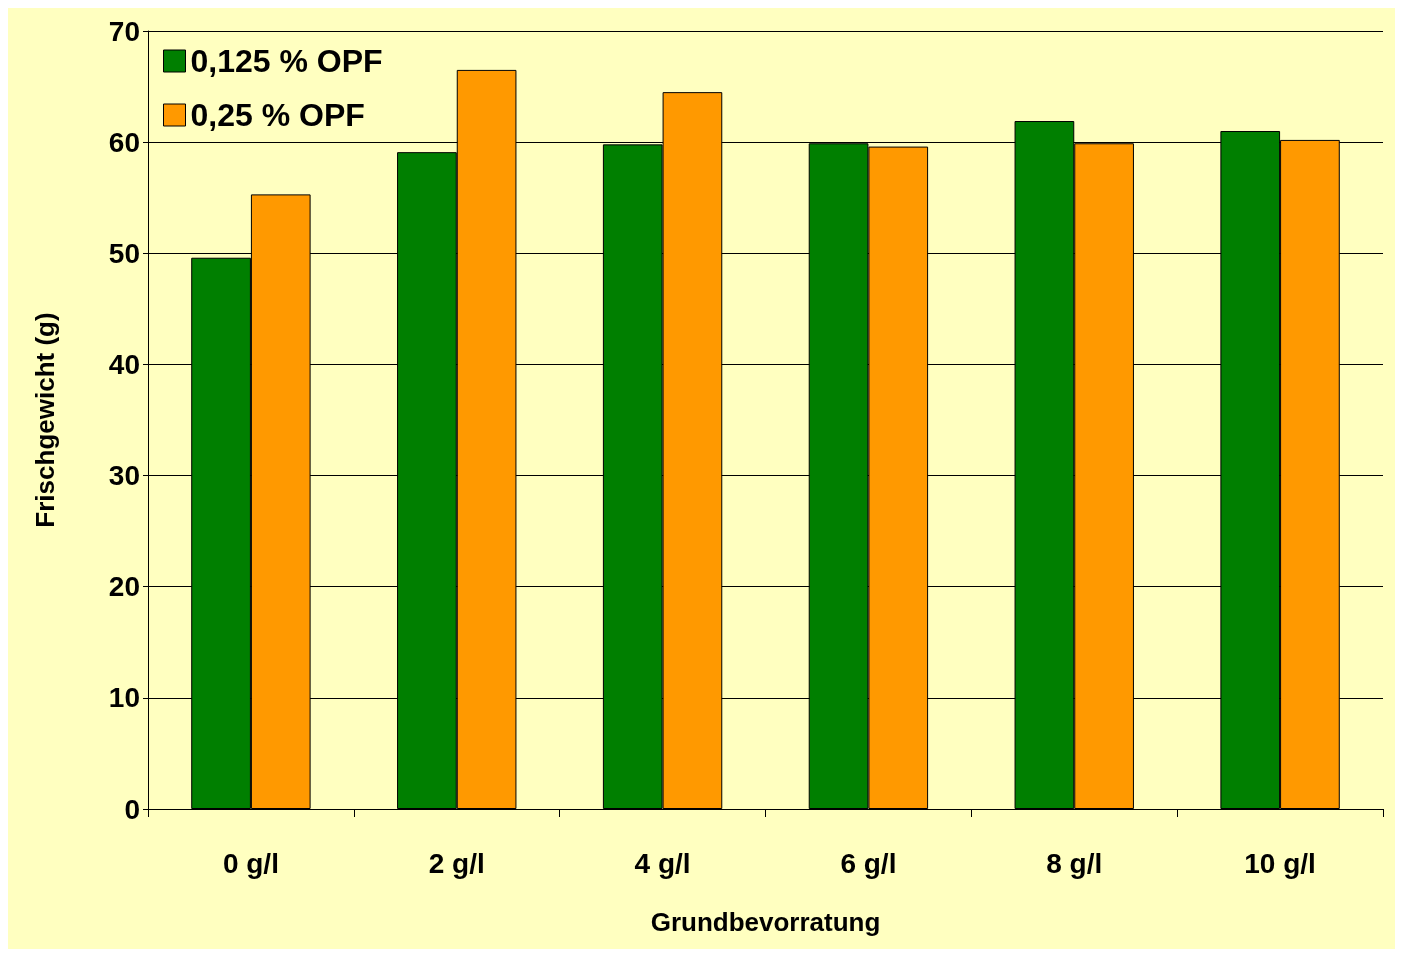 The height and width of the screenshot is (957, 1403). What do you see at coordinates (124, 364) in the screenshot?
I see `y-tick-label: 40` at bounding box center [124, 364].